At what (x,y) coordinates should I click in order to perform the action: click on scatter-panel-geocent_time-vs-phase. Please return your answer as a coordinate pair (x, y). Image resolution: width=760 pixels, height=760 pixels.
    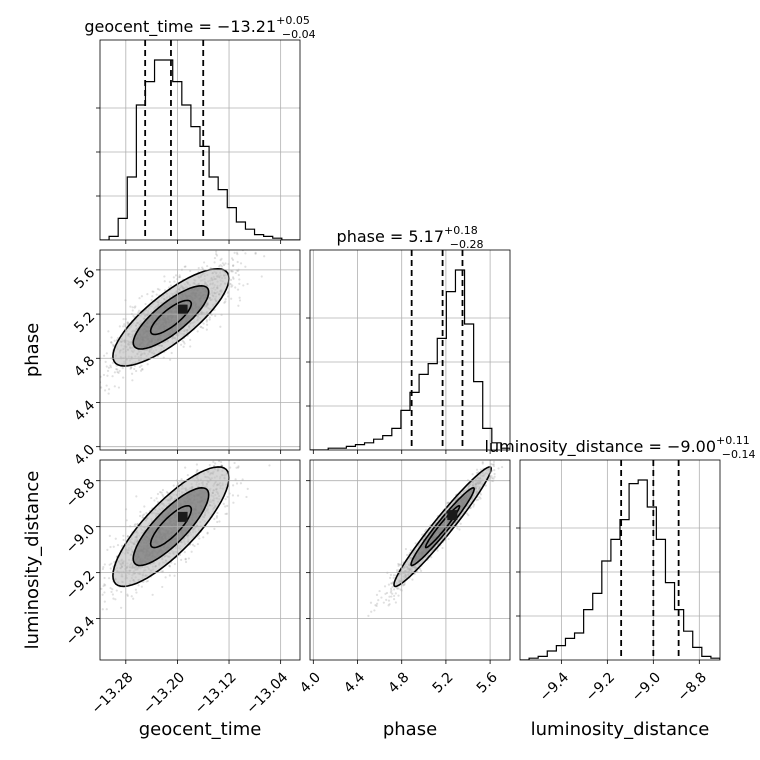
    Looking at the image, I should click on (196, 351).